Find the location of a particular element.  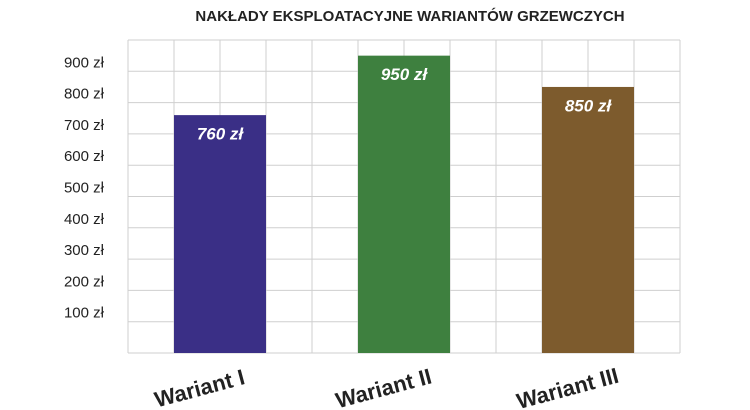

x-tick-label: Wariant III is located at coordinates (567, 386).